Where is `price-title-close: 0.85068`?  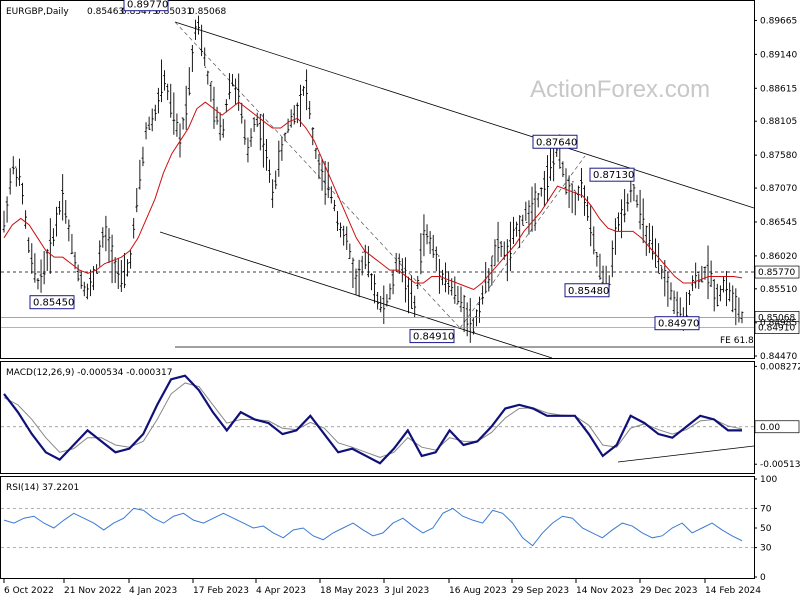 price-title-close: 0.85068 is located at coordinates (207, 12).